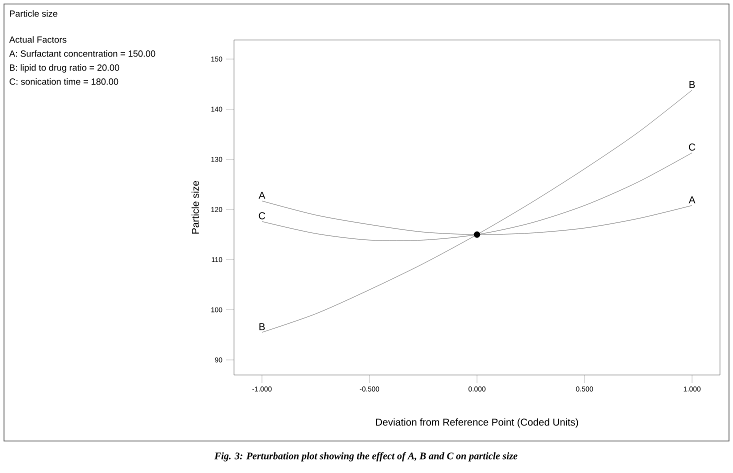 The width and height of the screenshot is (733, 473). I want to click on y-axis-title: Particle size, so click(195, 207).